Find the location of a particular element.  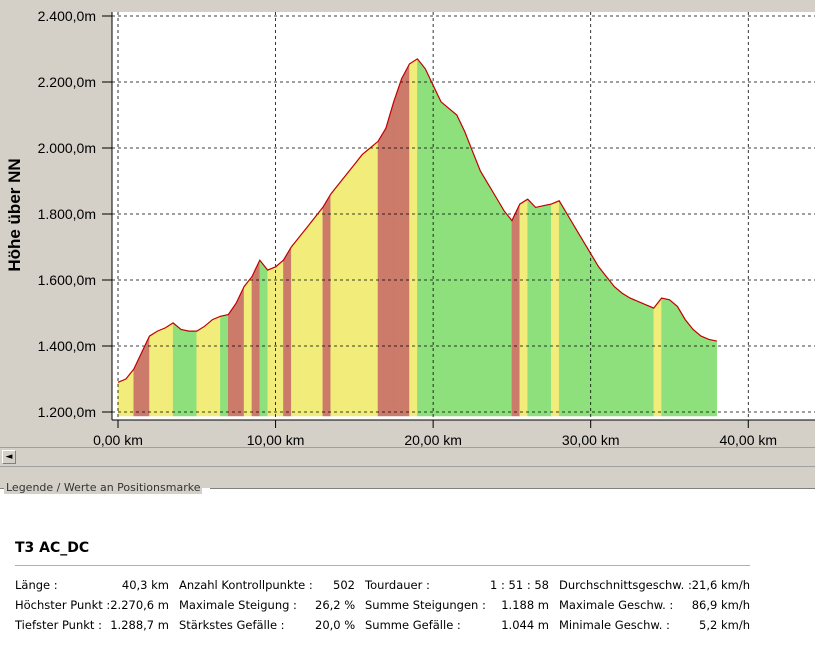

stat-label: Tiefster Punkt : is located at coordinates (58, 625).